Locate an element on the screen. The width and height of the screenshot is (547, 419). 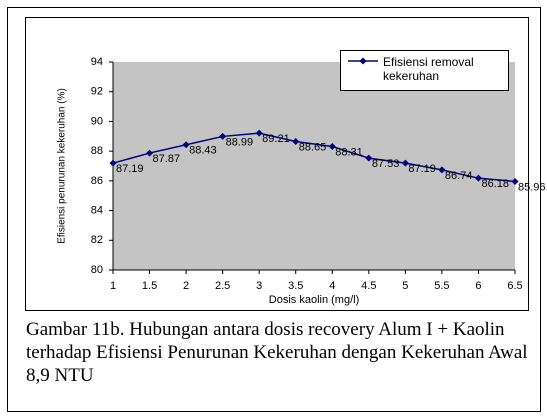
y-tick-label: 82 is located at coordinates (97, 240).